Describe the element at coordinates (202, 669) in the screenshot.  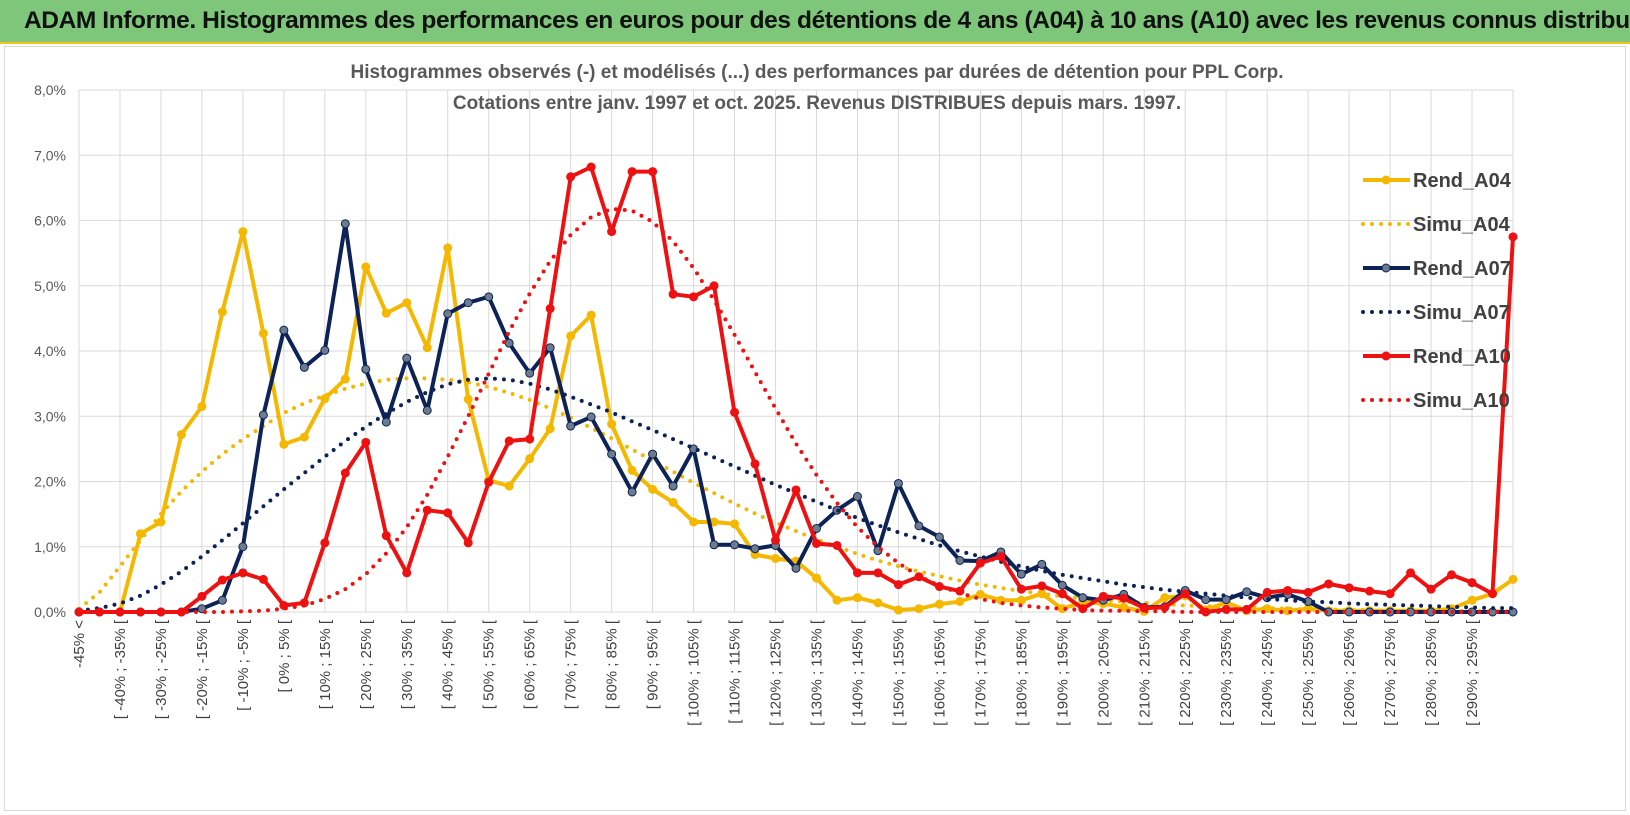
I see `x-tick-label: [ -20% ; -15% [` at that location.